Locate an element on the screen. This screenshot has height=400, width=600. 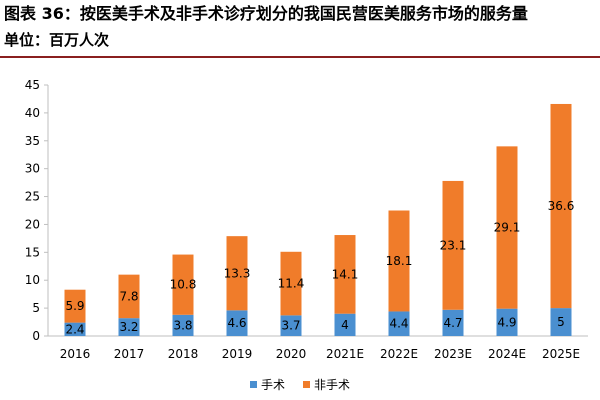
data-label-surgical: 4.9 is located at coordinates (506, 322).